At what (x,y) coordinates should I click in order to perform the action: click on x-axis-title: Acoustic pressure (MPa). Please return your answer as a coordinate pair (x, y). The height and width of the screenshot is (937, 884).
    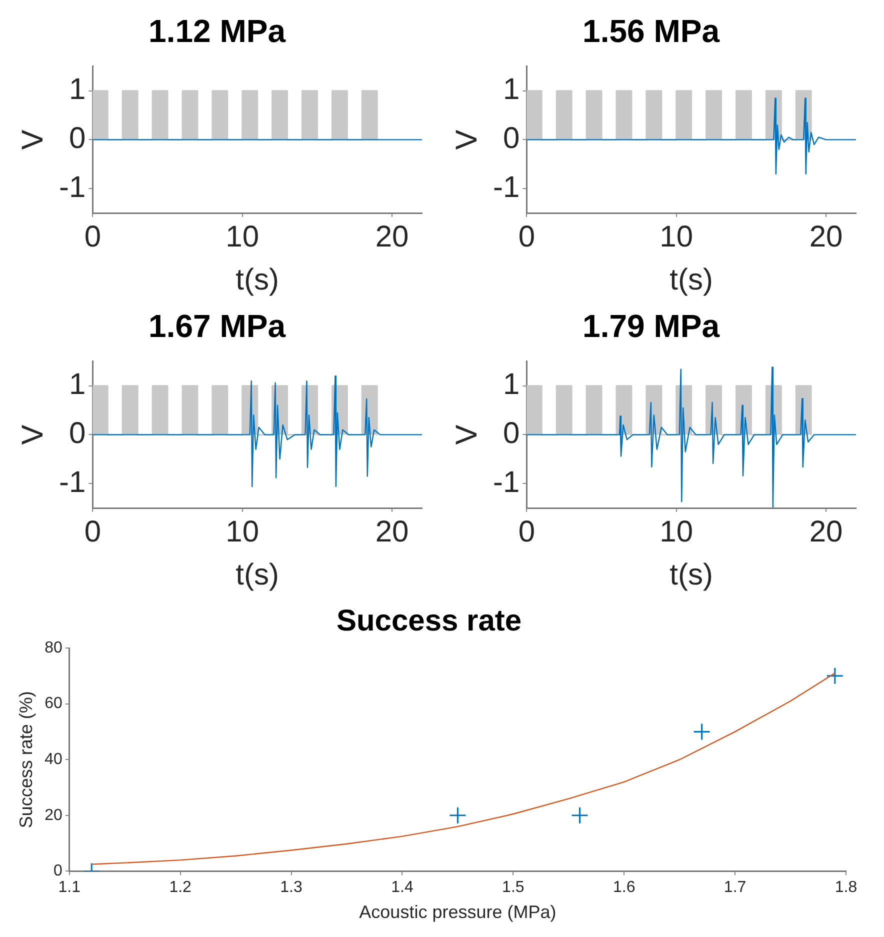
    Looking at the image, I should click on (457, 912).